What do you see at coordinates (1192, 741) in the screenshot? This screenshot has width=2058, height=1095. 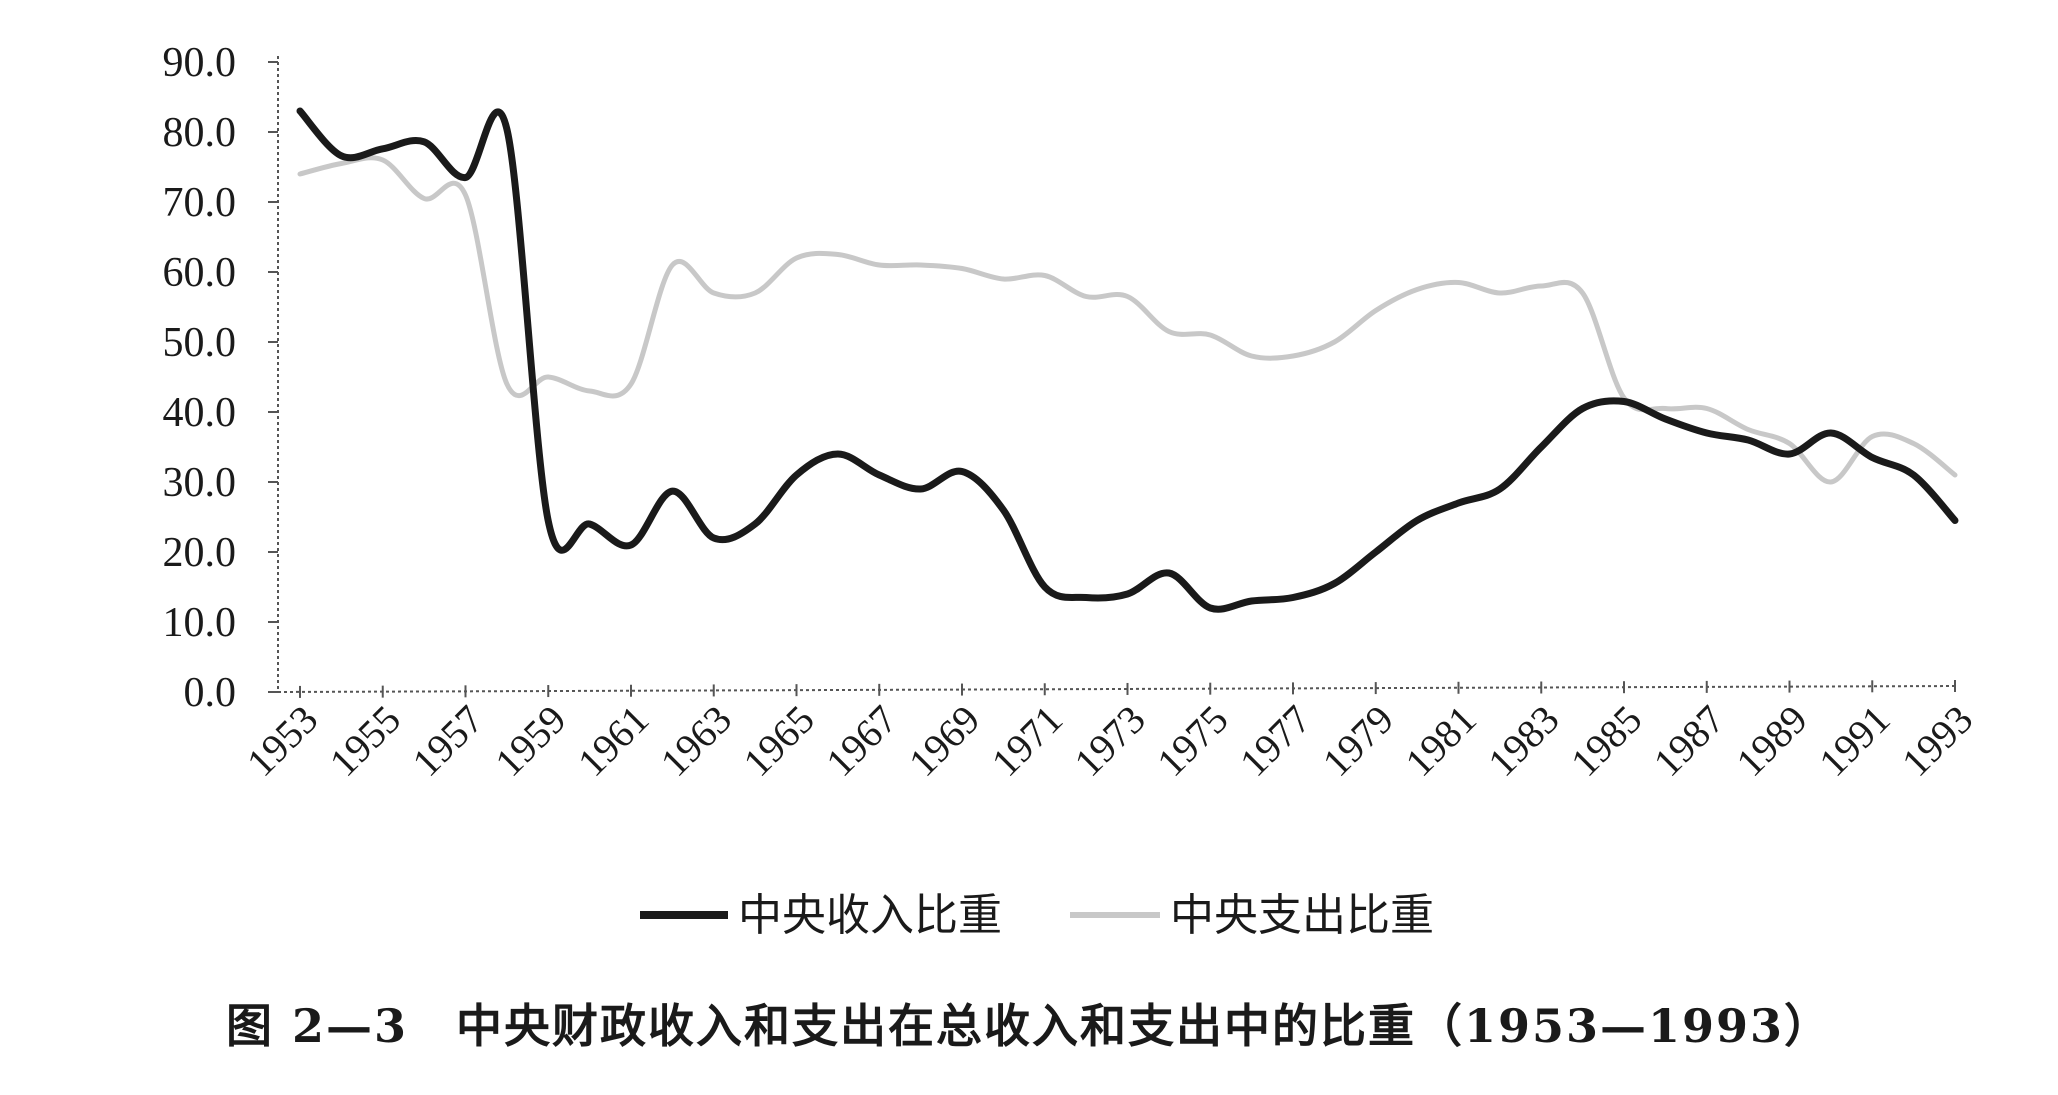 I see `x-tick-label: 1975` at bounding box center [1192, 741].